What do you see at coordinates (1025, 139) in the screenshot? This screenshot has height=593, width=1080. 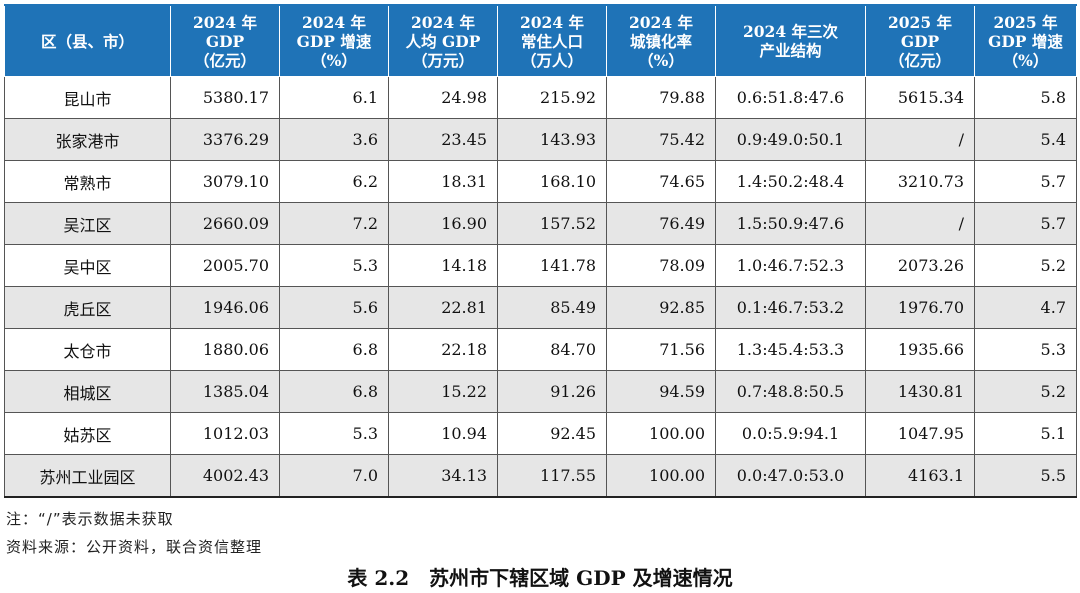 I see `cell-gdp-growth-2025: 5.4` at bounding box center [1025, 139].